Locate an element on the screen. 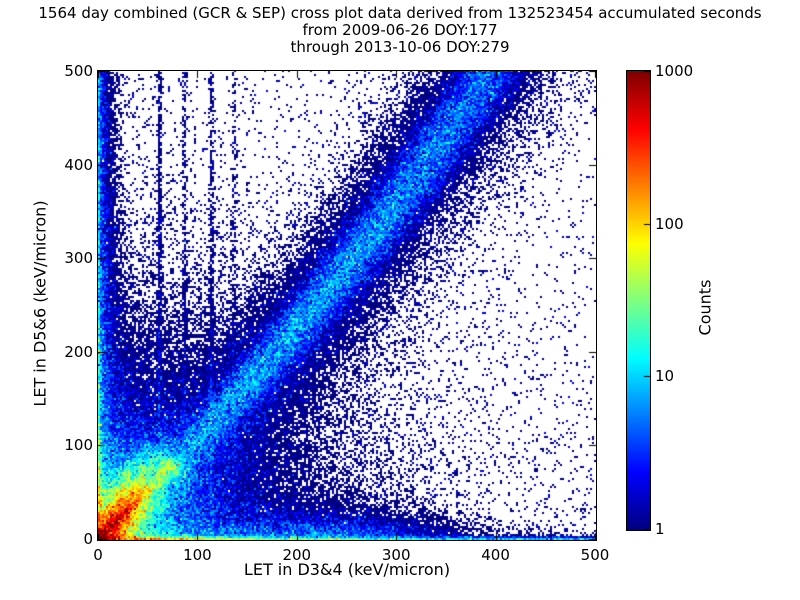 This screenshot has height=600, width=800. x-tick-label-0: 0 is located at coordinates (98, 555).